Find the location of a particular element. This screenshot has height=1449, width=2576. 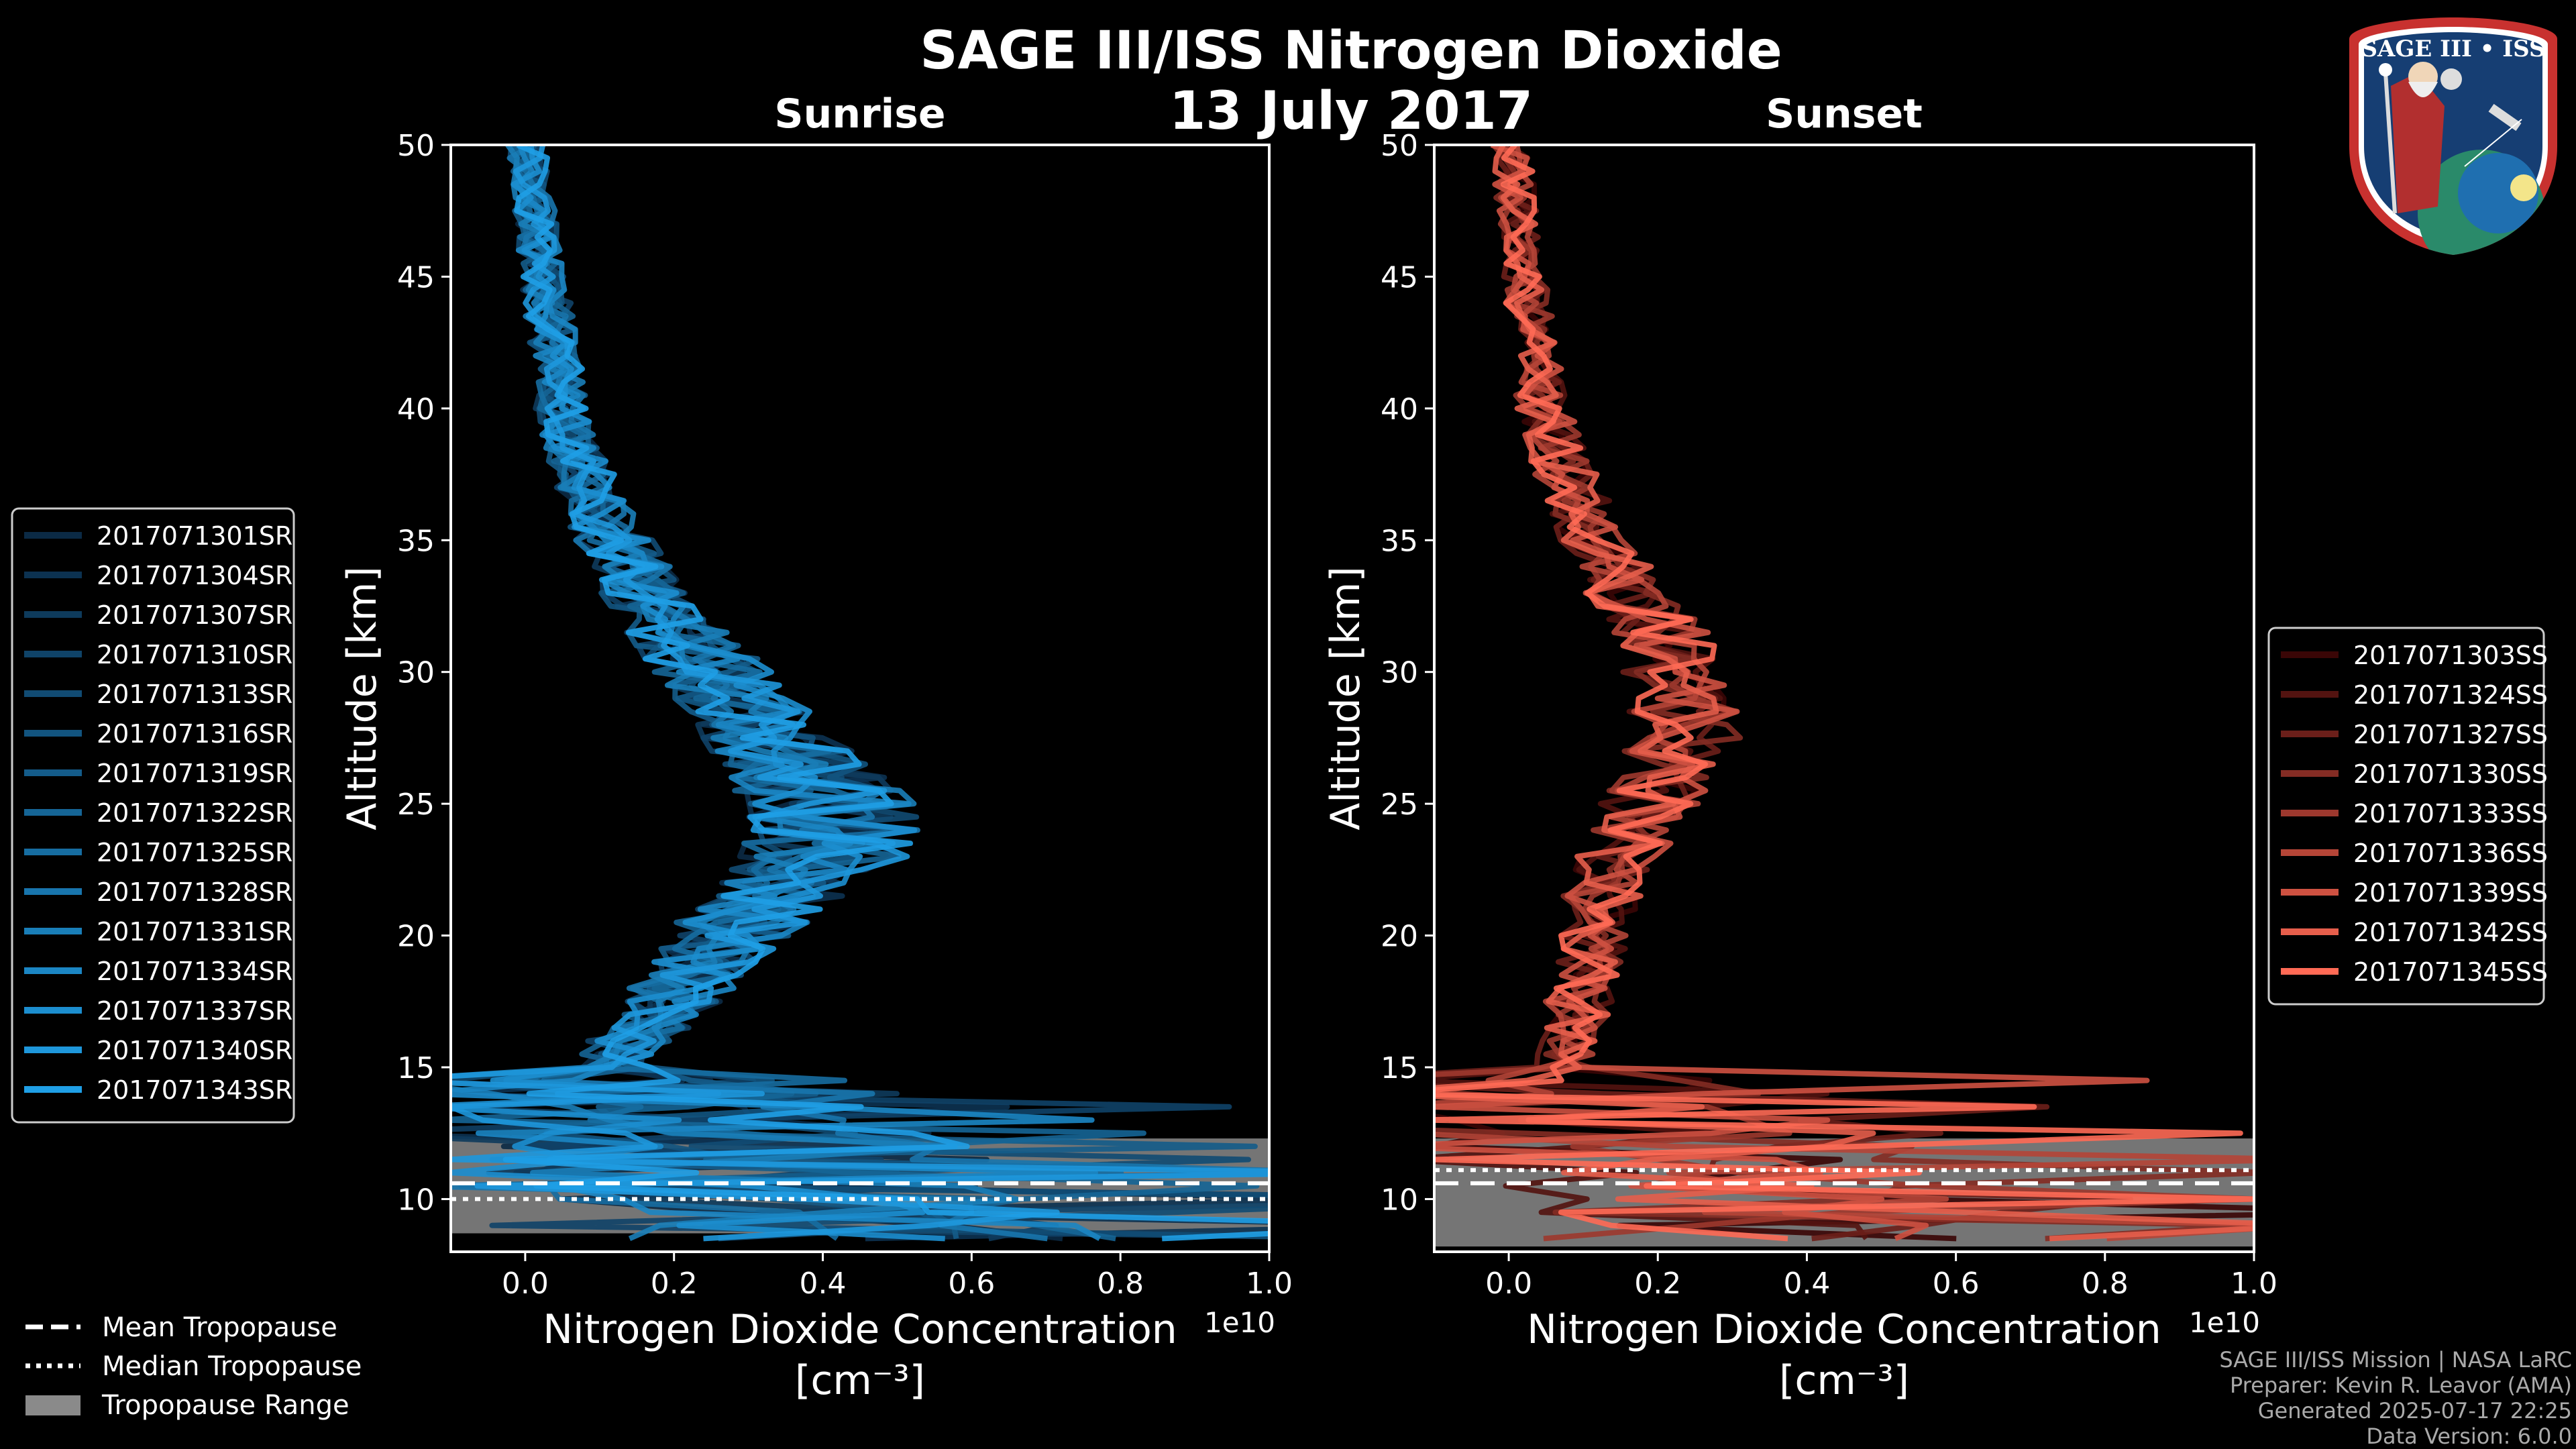

sunrise-ytick-label: 50 is located at coordinates (416, 146).